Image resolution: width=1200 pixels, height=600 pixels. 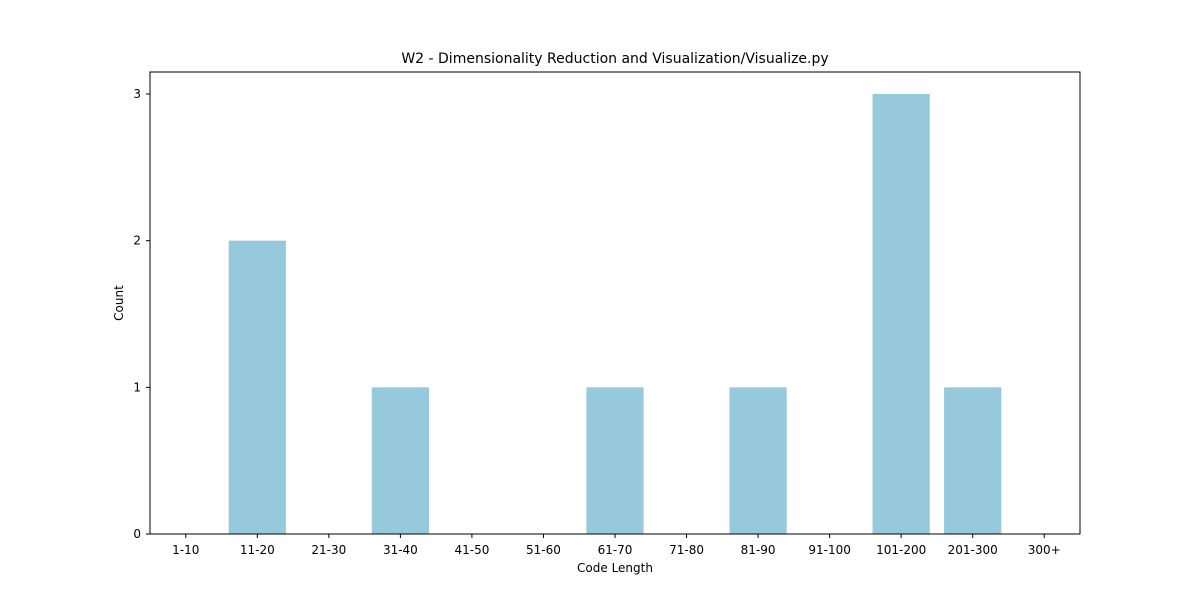 What do you see at coordinates (119, 303) in the screenshot?
I see `y-axis-label: Count` at bounding box center [119, 303].